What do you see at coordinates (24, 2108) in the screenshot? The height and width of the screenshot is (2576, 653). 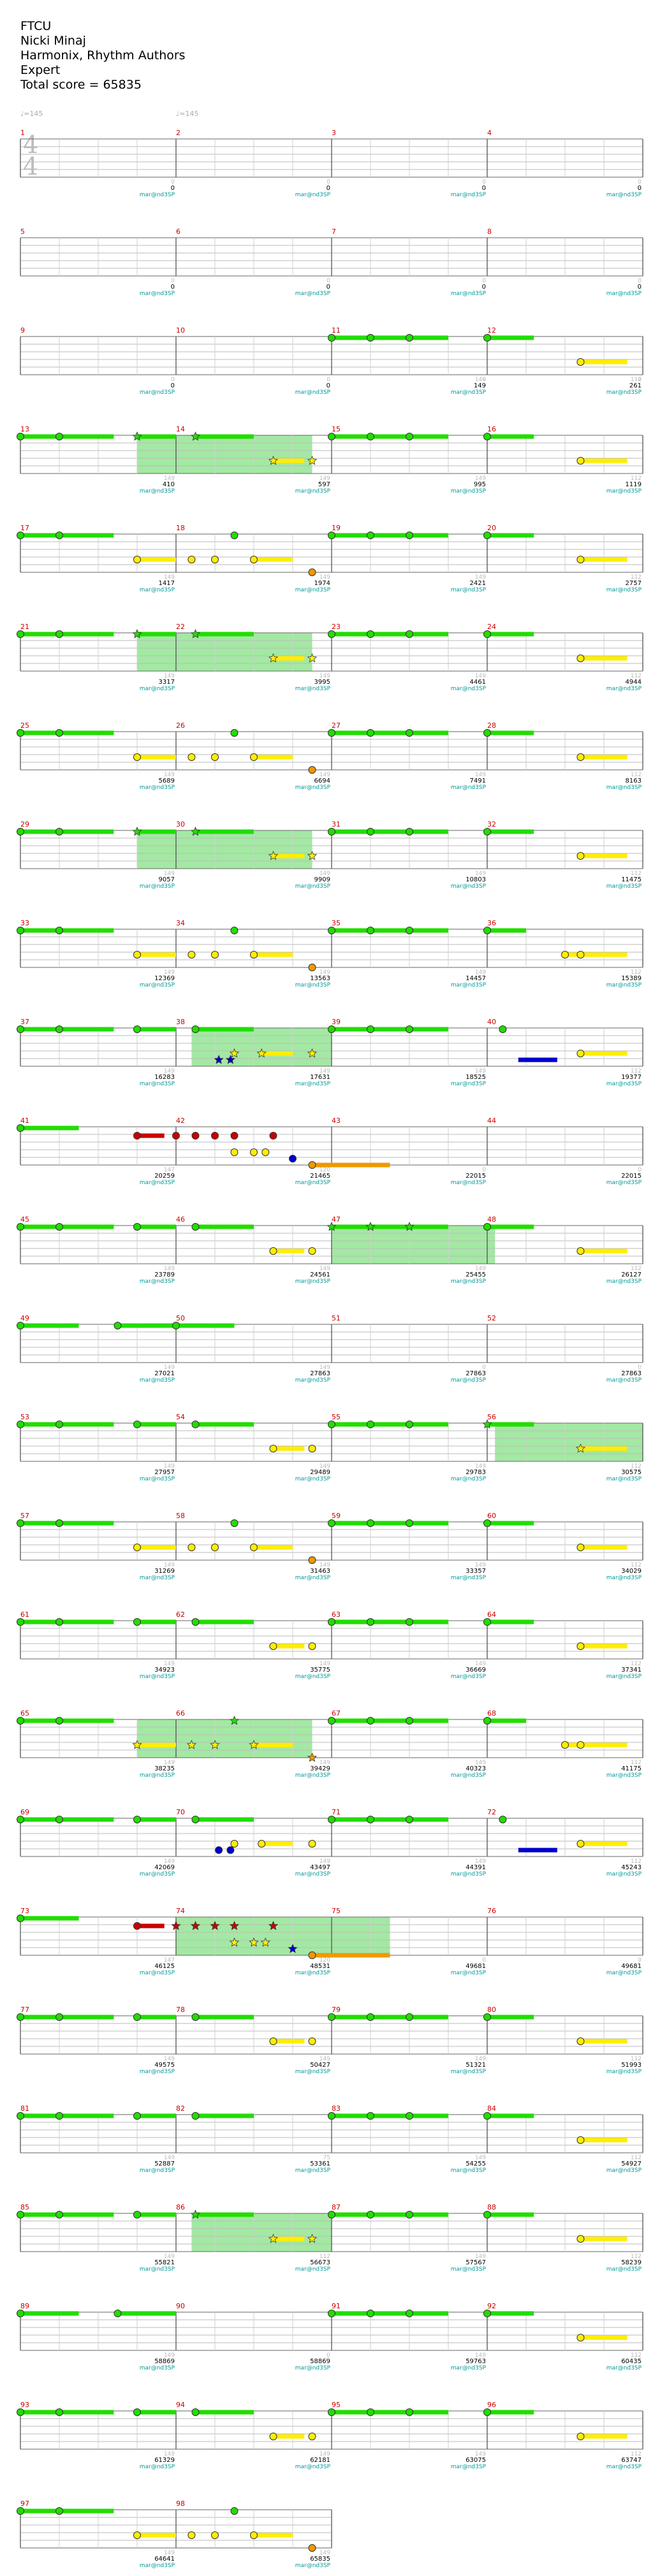 I see `measure-number: 81` at bounding box center [24, 2108].